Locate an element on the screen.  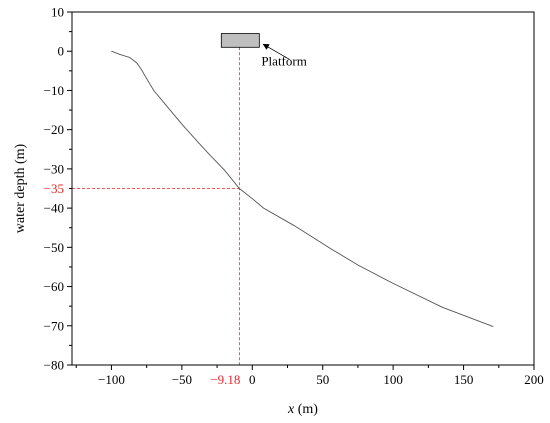
x-axis-title: x (m) is located at coordinates (302, 409).